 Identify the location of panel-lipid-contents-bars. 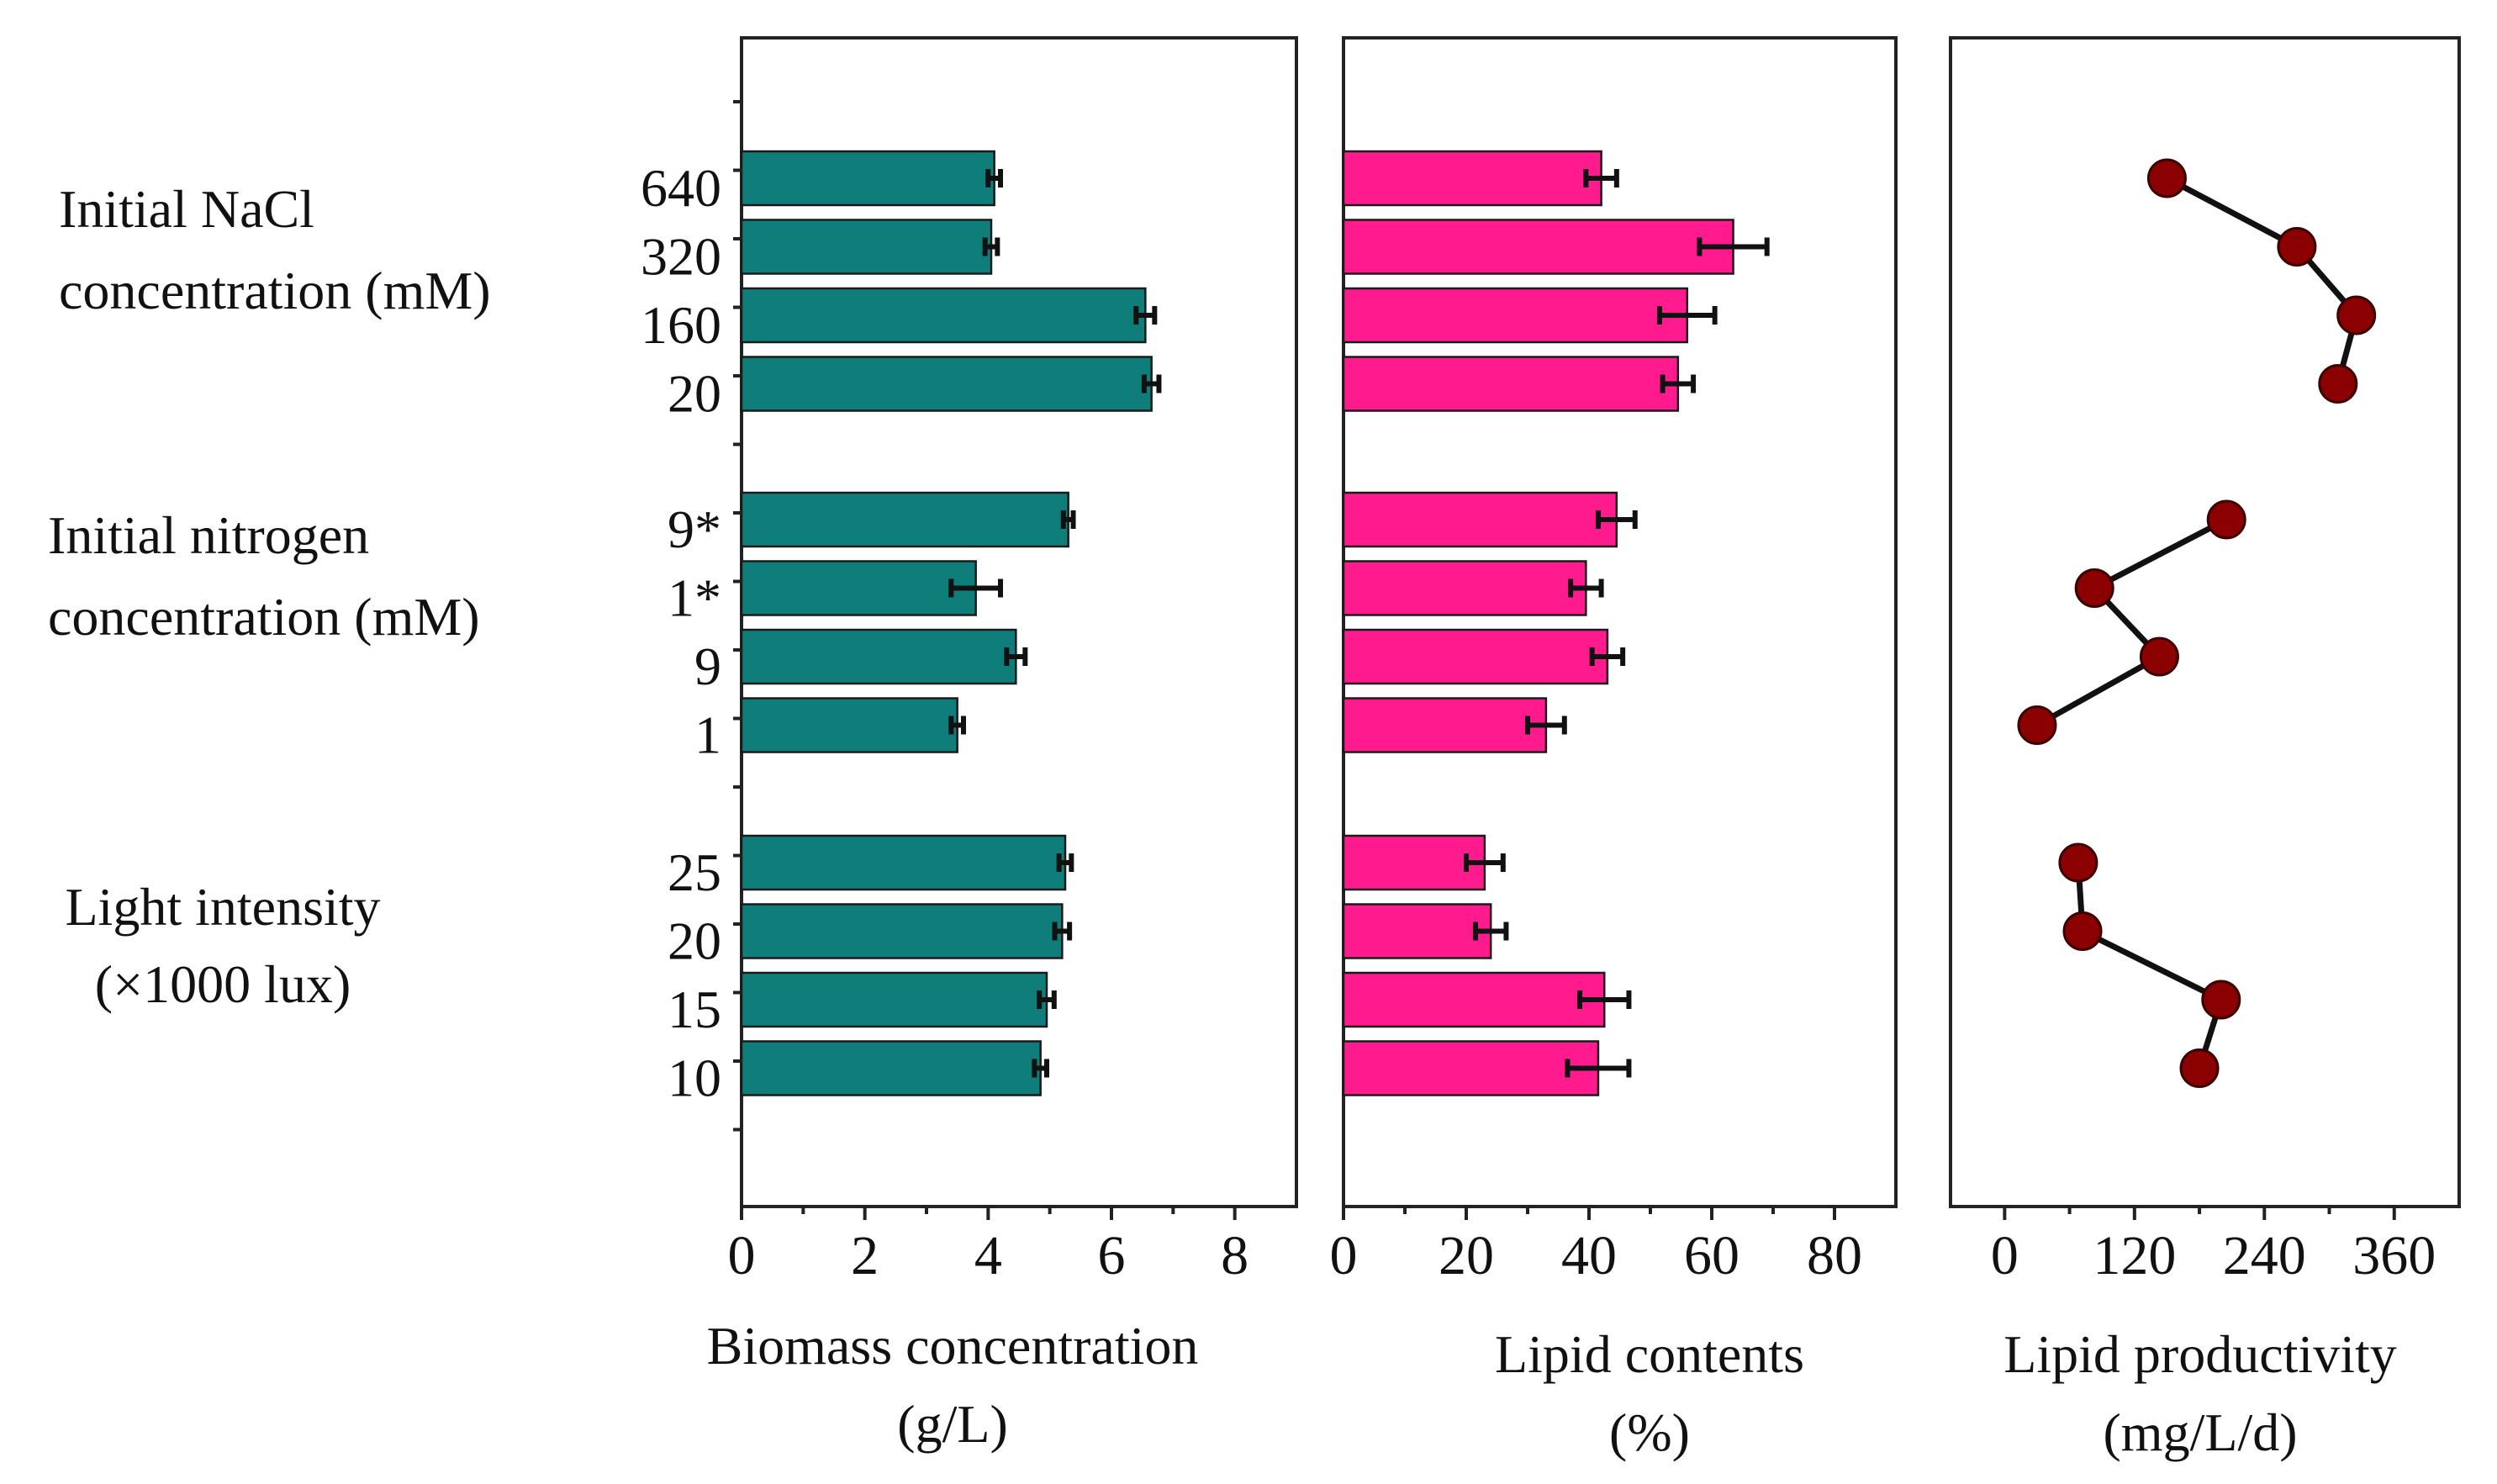
(1556, 623).